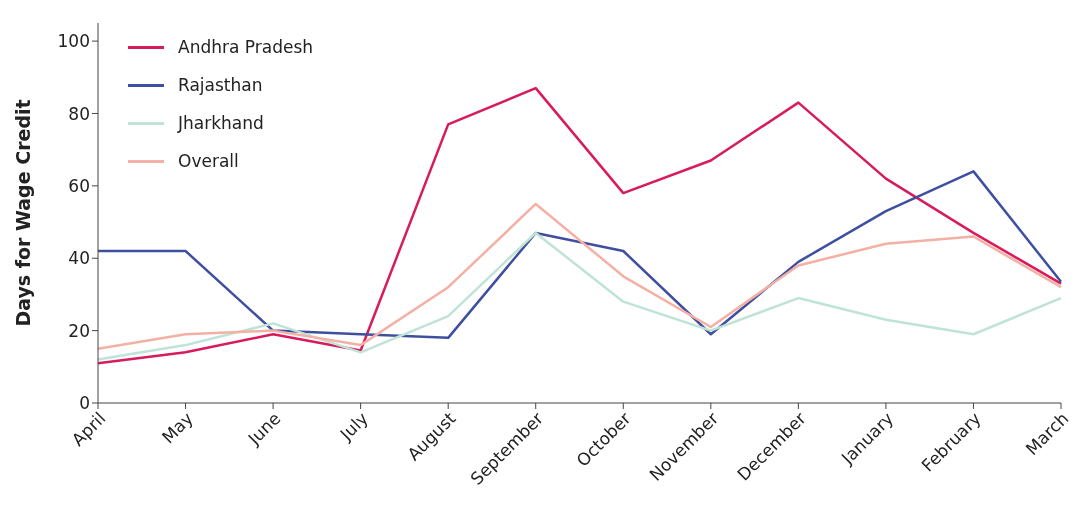  What do you see at coordinates (79, 113) in the screenshot?
I see `y-tick-label: 80` at bounding box center [79, 113].